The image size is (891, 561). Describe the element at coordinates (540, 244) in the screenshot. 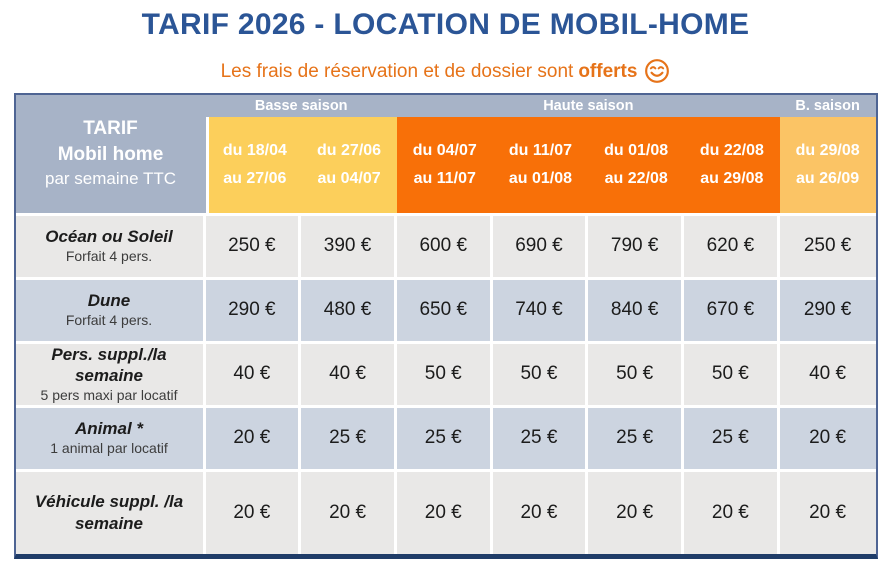

I see `price-cell: 690 €` at that location.